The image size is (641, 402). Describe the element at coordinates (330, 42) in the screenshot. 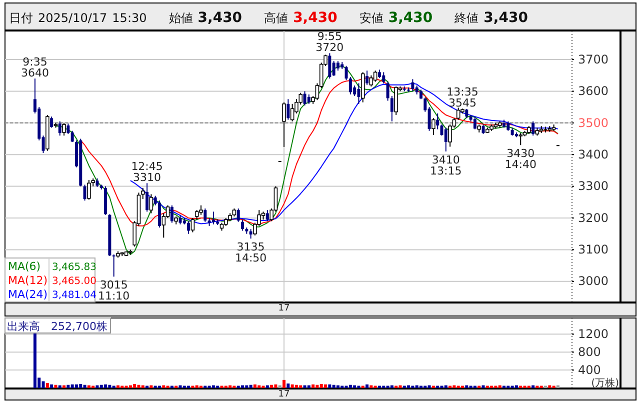

I see `annotation: 9:55 3720` at that location.